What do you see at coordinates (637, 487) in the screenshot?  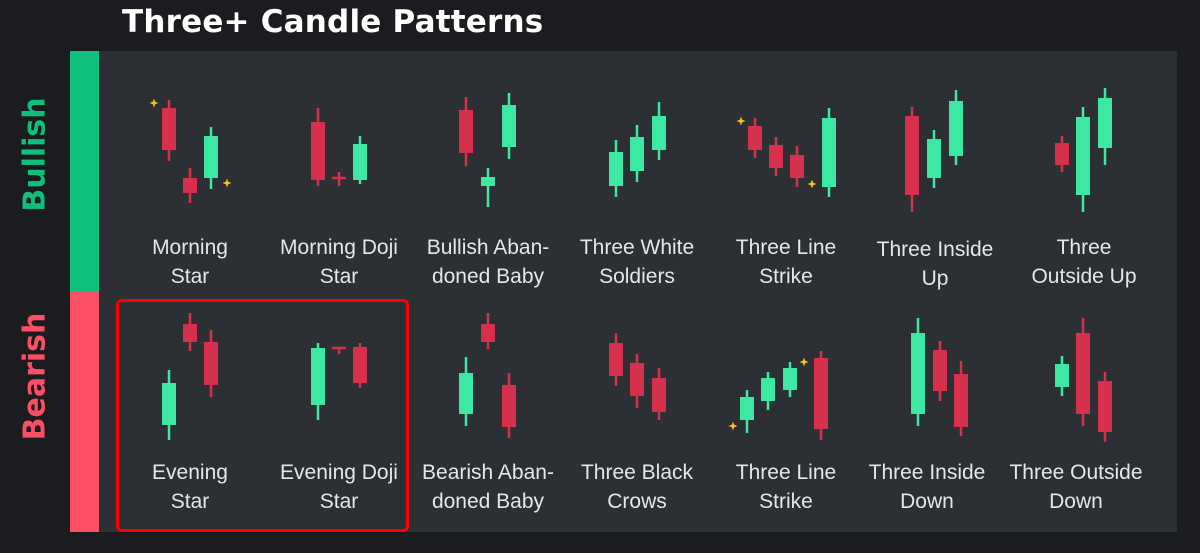 I see `label-three-black-crows: Three Black Crows` at bounding box center [637, 487].